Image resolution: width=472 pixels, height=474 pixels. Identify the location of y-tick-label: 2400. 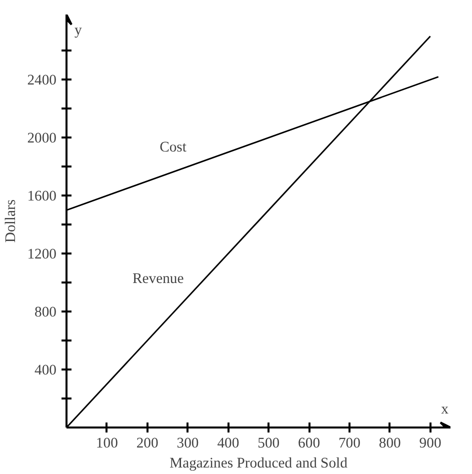
(41, 80).